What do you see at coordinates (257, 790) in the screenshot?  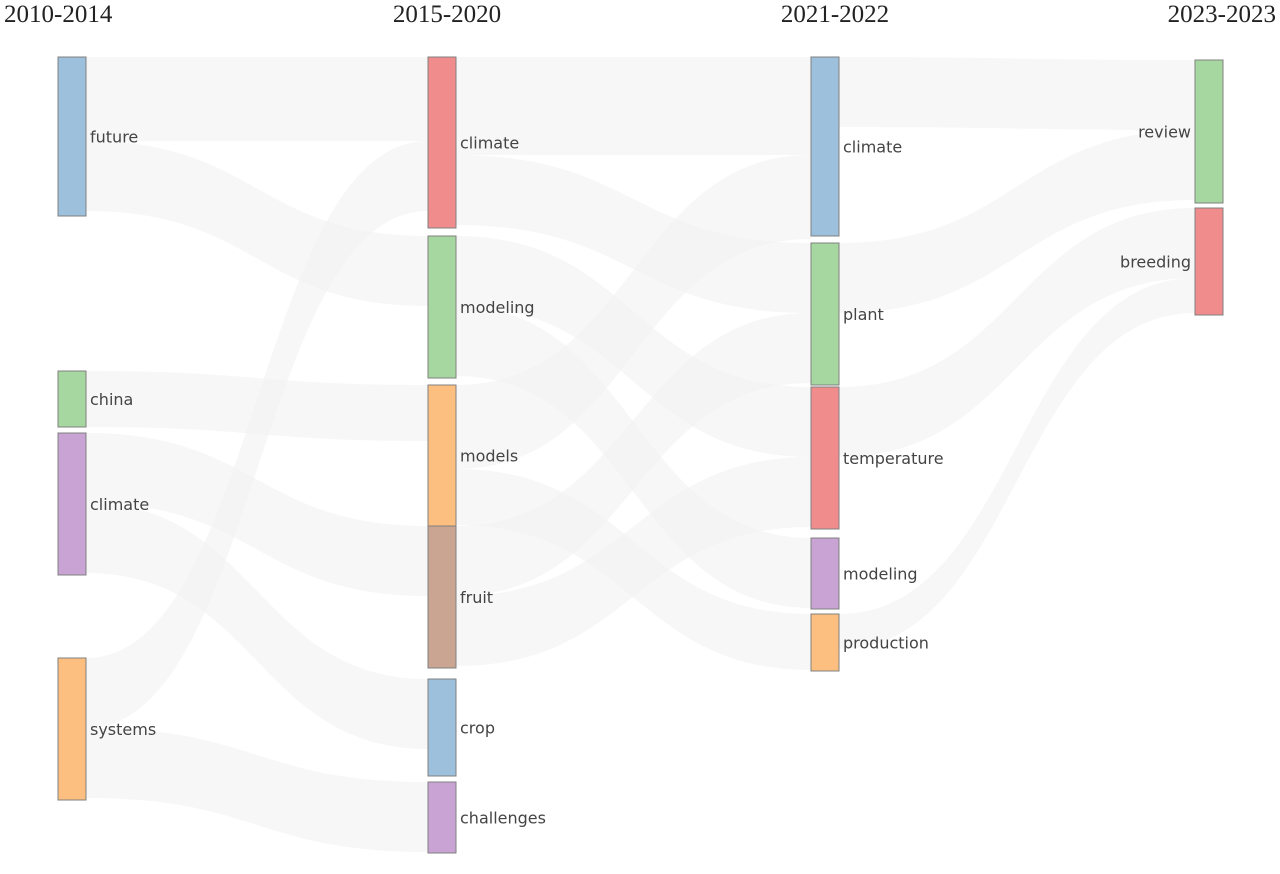 I see `link-c1-systems-c2-challenges` at bounding box center [257, 790].